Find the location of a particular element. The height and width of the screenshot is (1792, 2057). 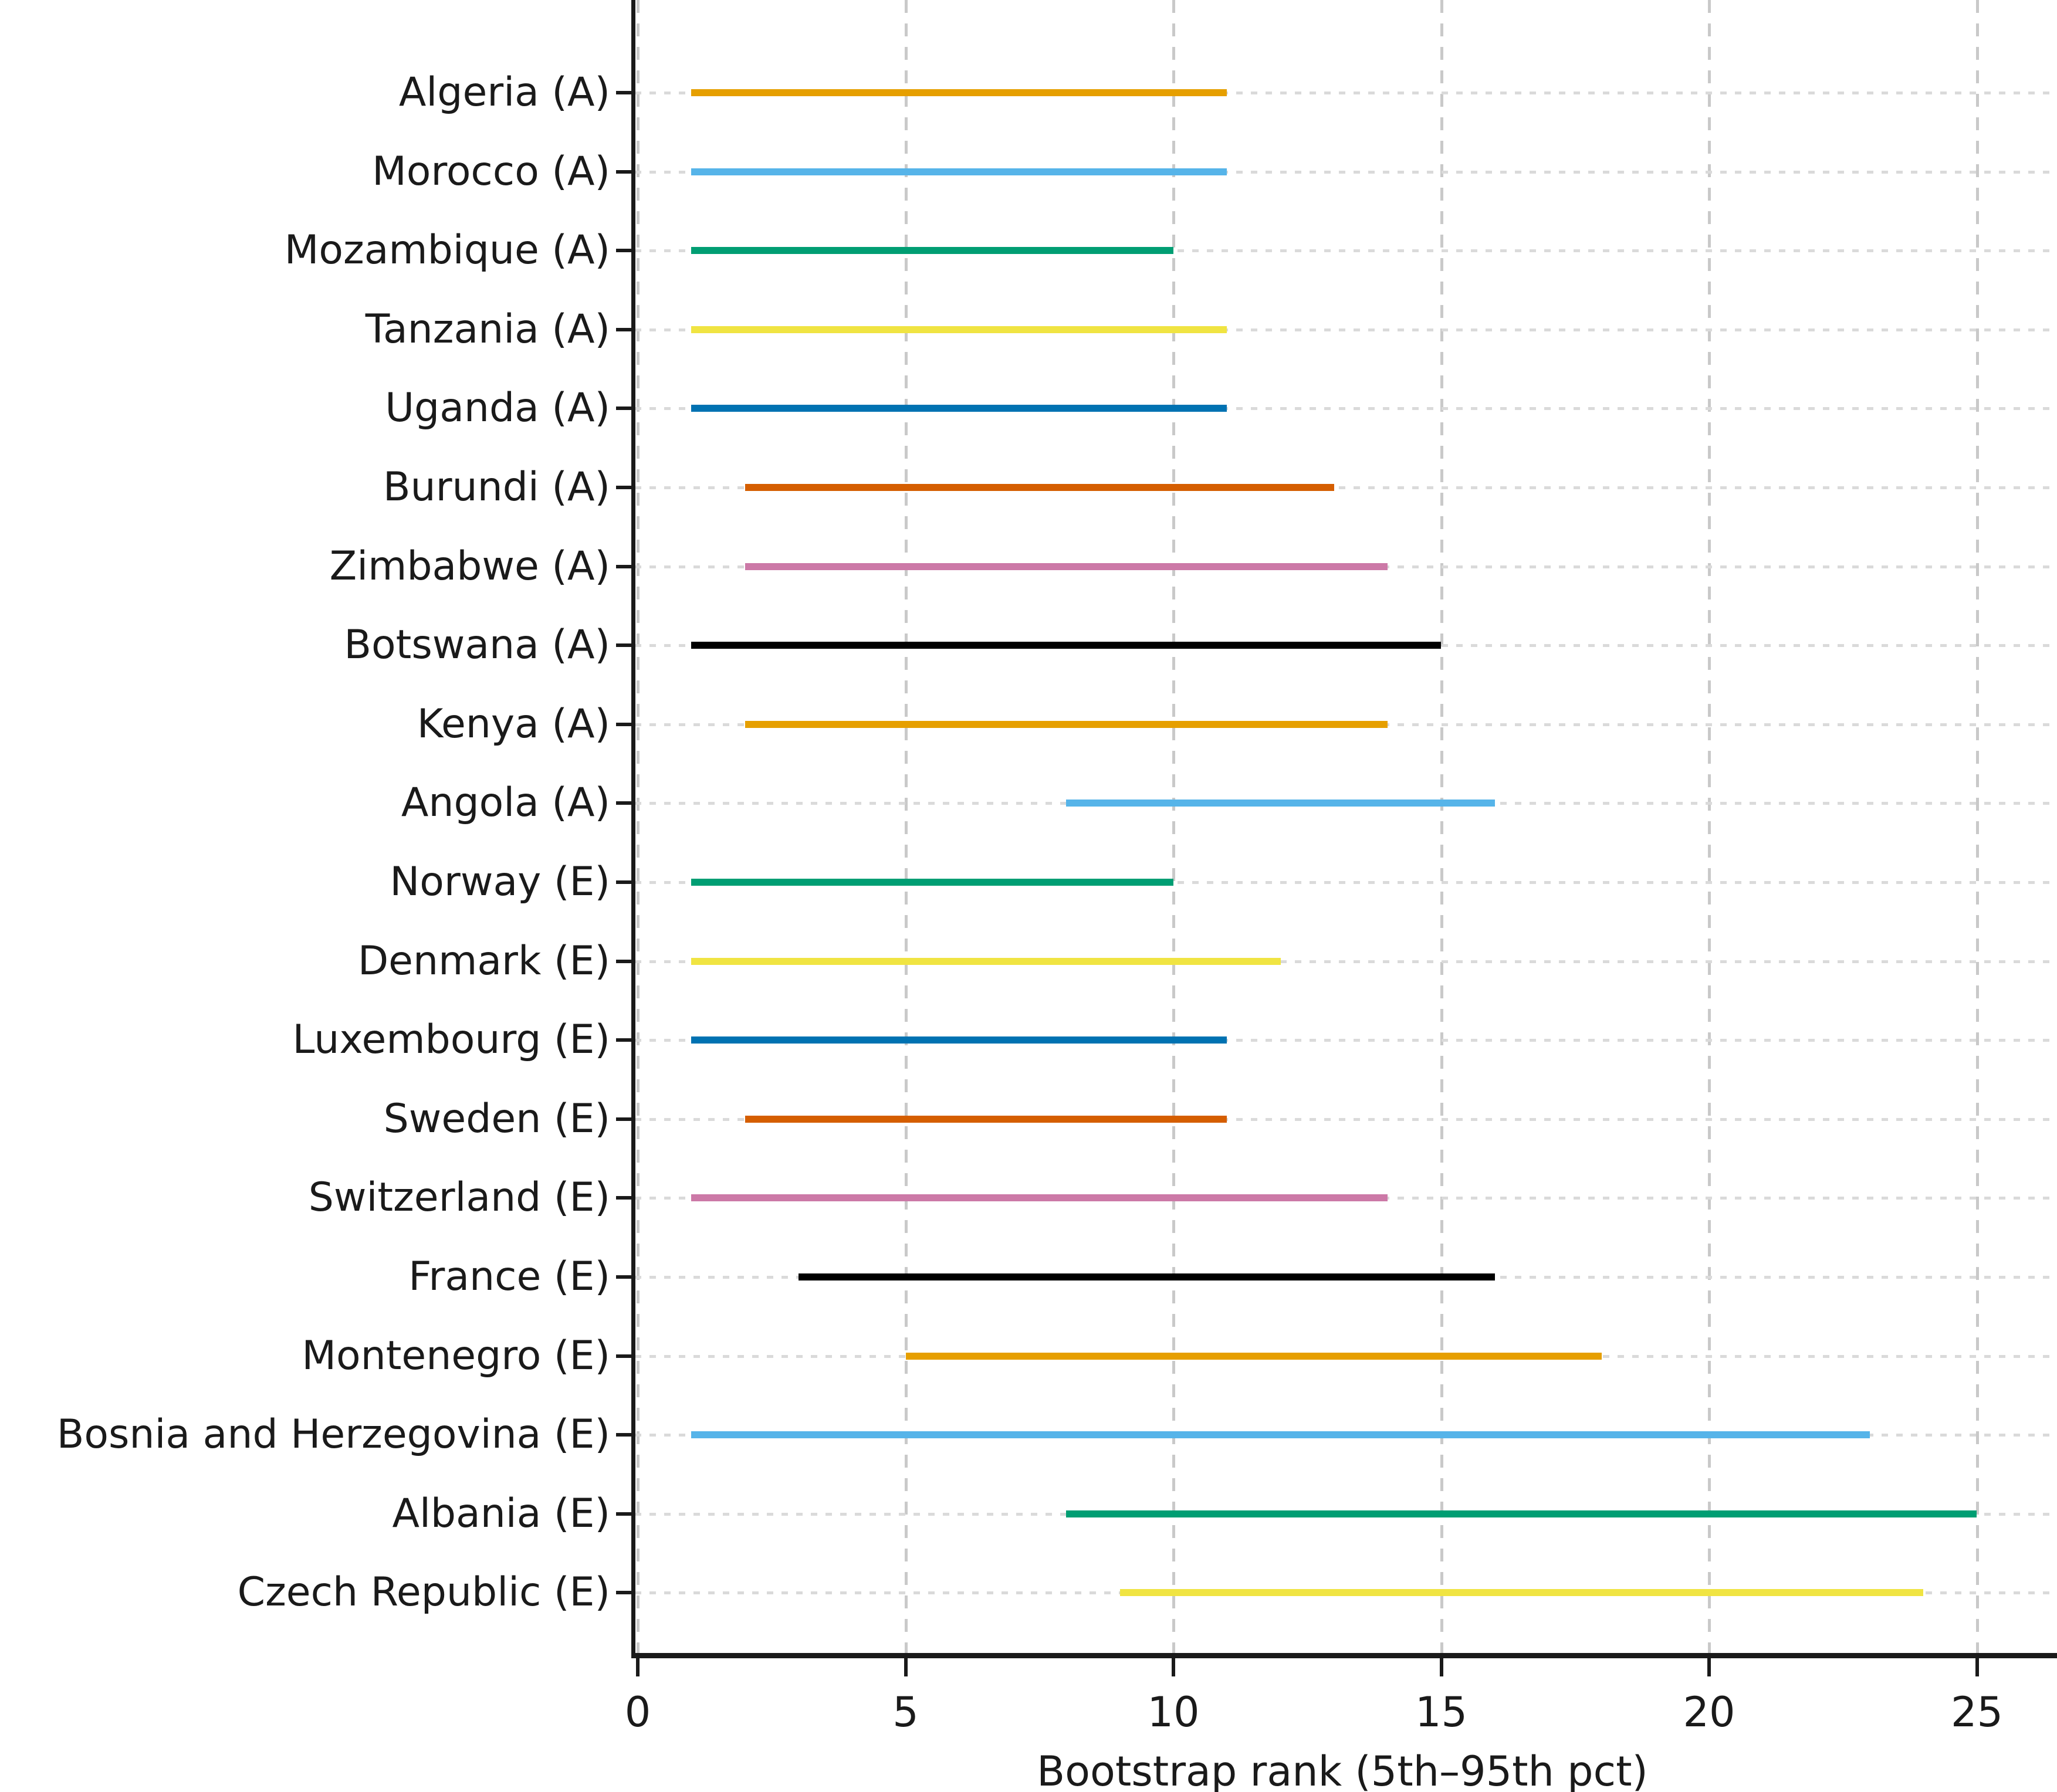

category-label: Switzerland (E) is located at coordinates (459, 1197).